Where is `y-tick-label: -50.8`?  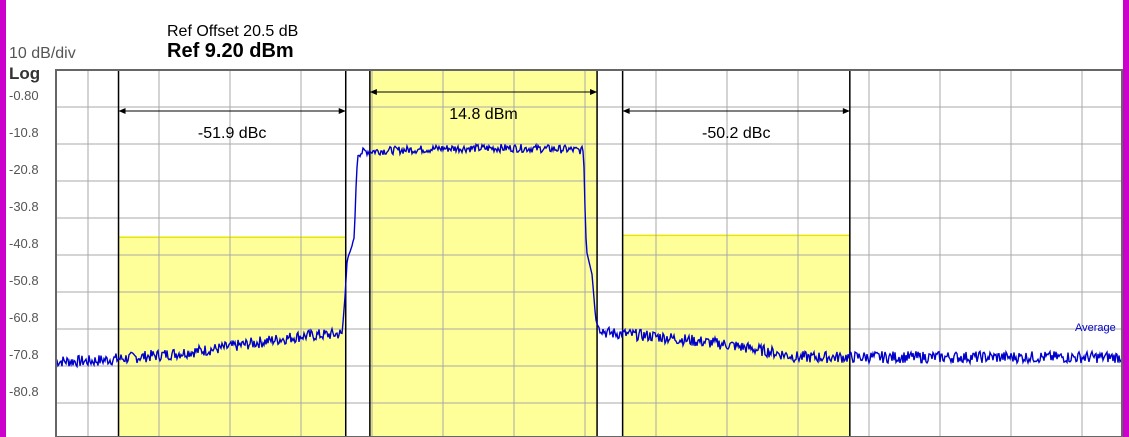
y-tick-label: -50.8 is located at coordinates (24, 280).